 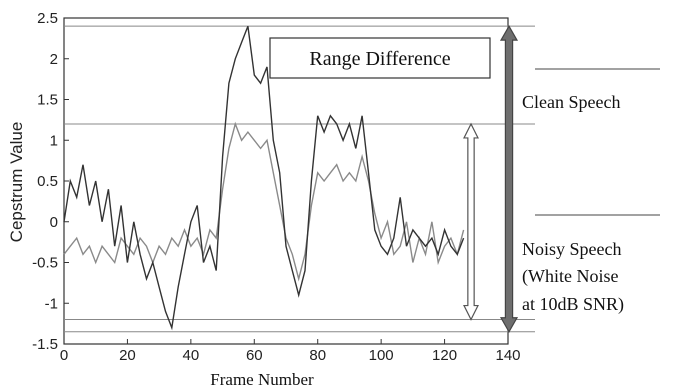 I want to click on x-tick-label-6: 120, so click(x=444, y=355).